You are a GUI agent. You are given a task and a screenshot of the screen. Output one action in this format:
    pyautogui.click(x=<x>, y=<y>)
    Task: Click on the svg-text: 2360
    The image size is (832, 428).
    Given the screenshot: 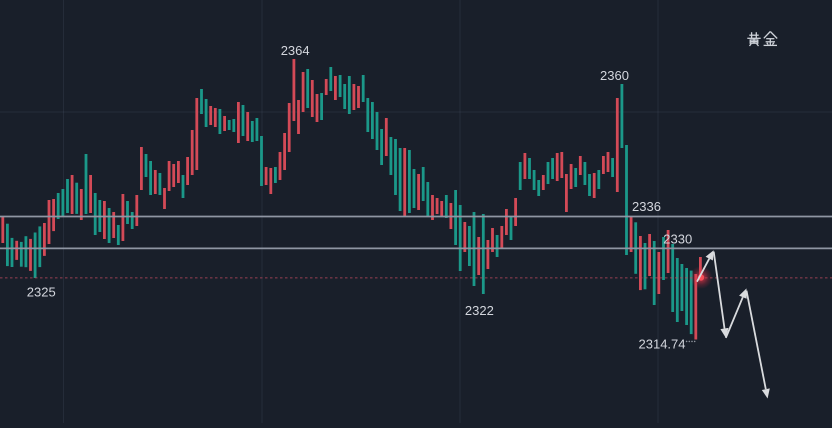 What is the action you would take?
    pyautogui.click(x=614, y=75)
    